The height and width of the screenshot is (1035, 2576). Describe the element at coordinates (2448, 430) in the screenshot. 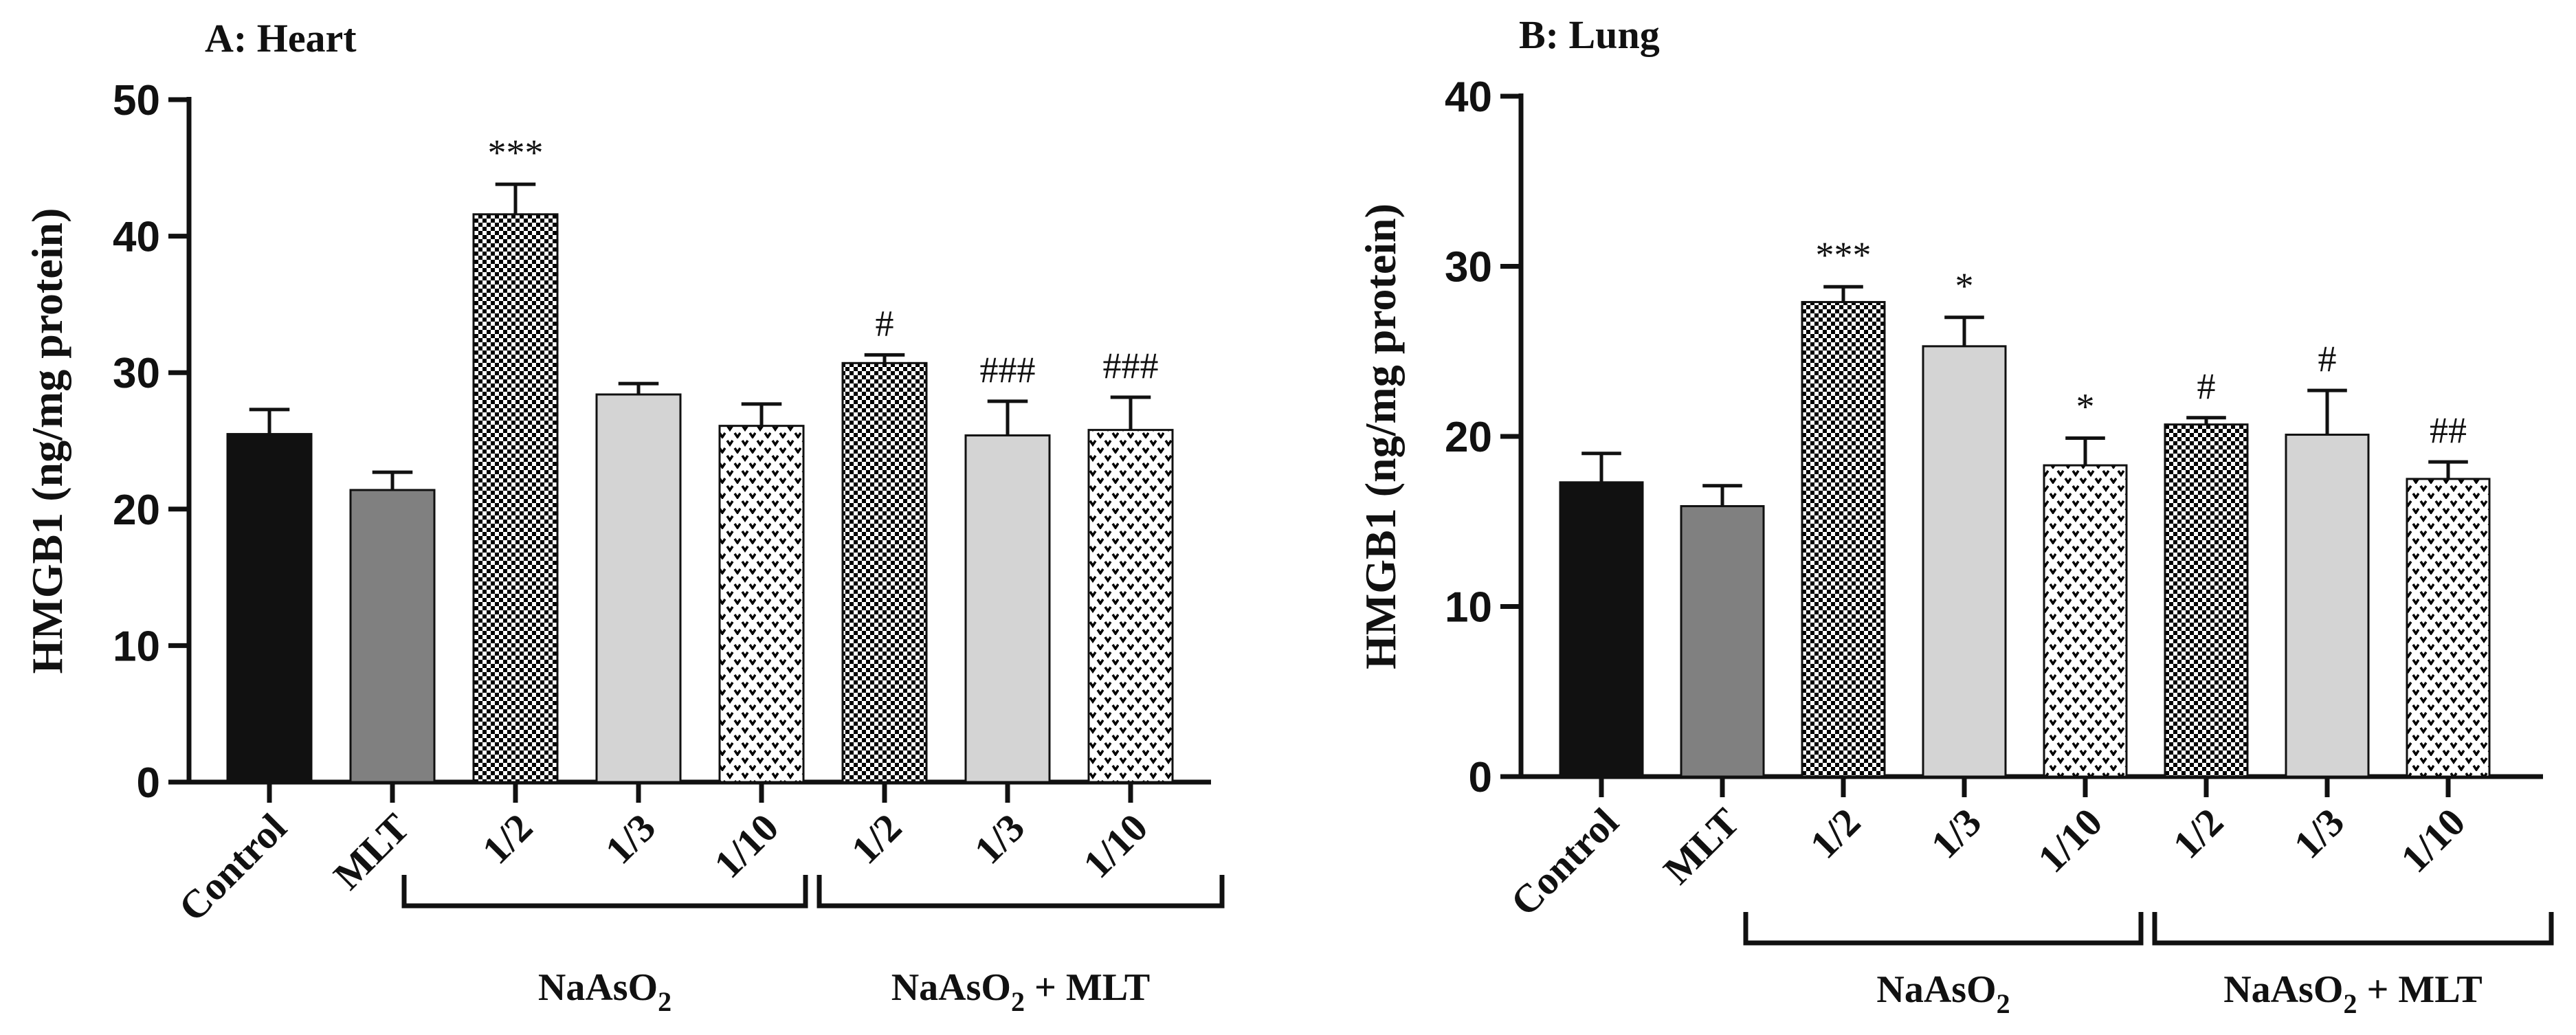

I see `significance-label: ##` at that location.